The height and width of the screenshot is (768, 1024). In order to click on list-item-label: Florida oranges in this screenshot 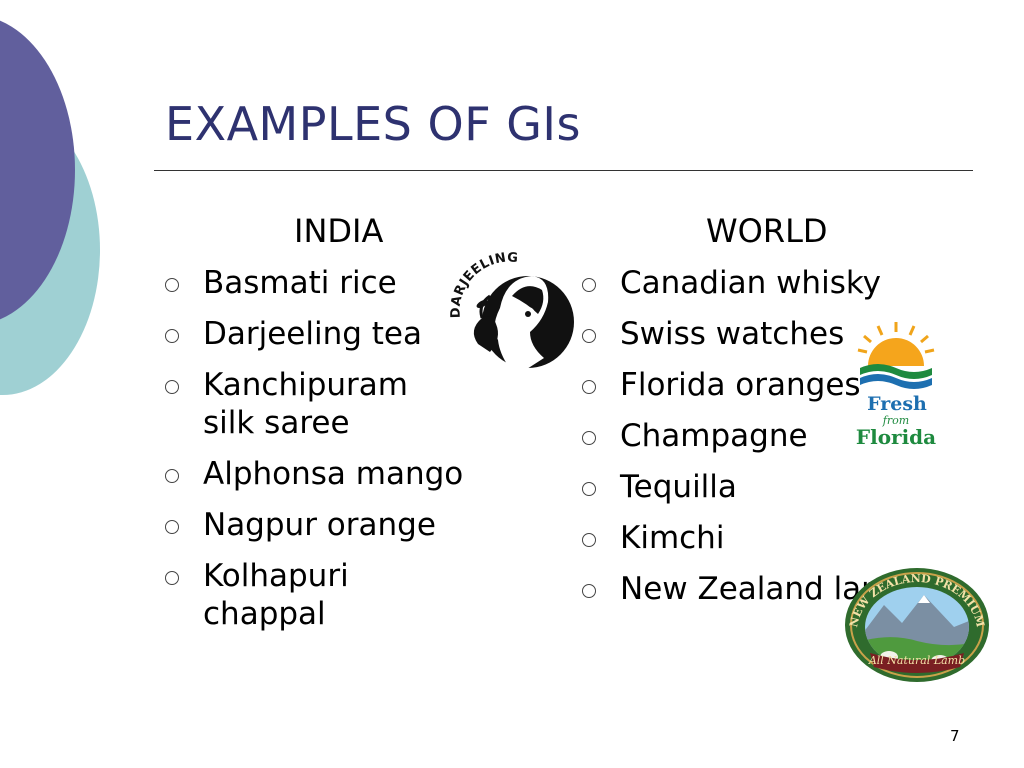, I will do `click(740, 385)`.